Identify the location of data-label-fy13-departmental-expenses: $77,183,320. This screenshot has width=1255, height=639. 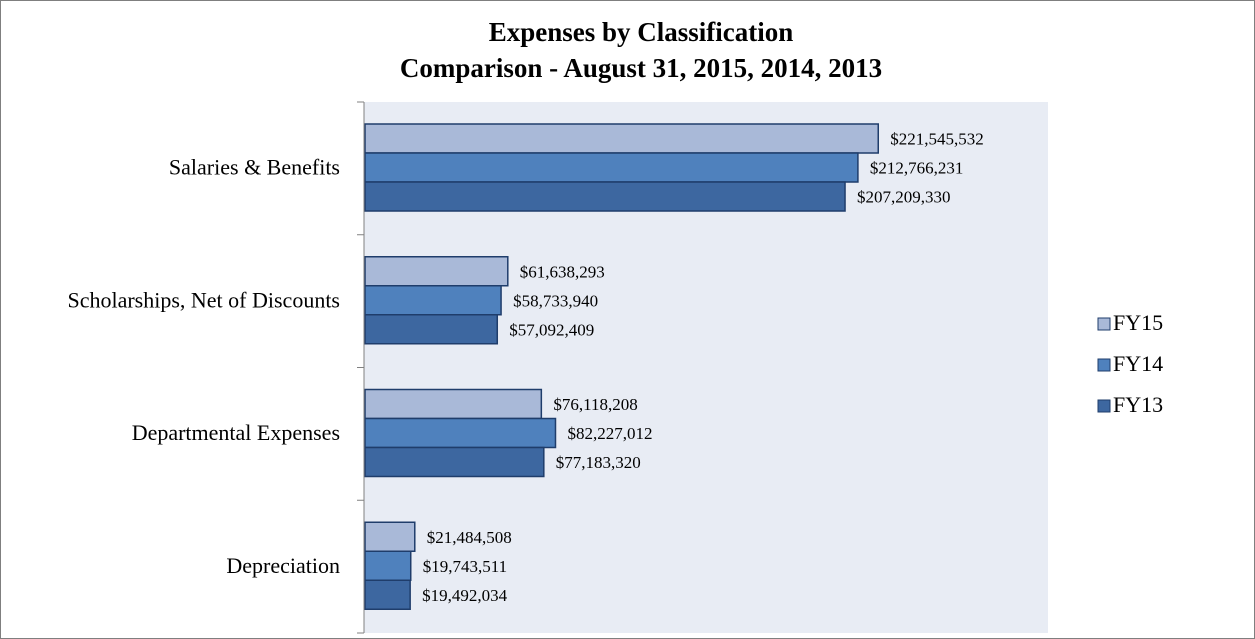
(598, 462).